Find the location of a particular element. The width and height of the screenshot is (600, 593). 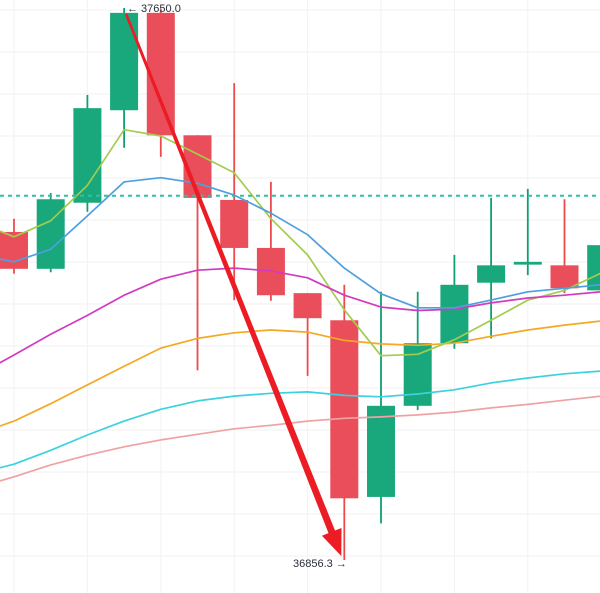

low-price-label: 36856.3 → is located at coordinates (320, 564).